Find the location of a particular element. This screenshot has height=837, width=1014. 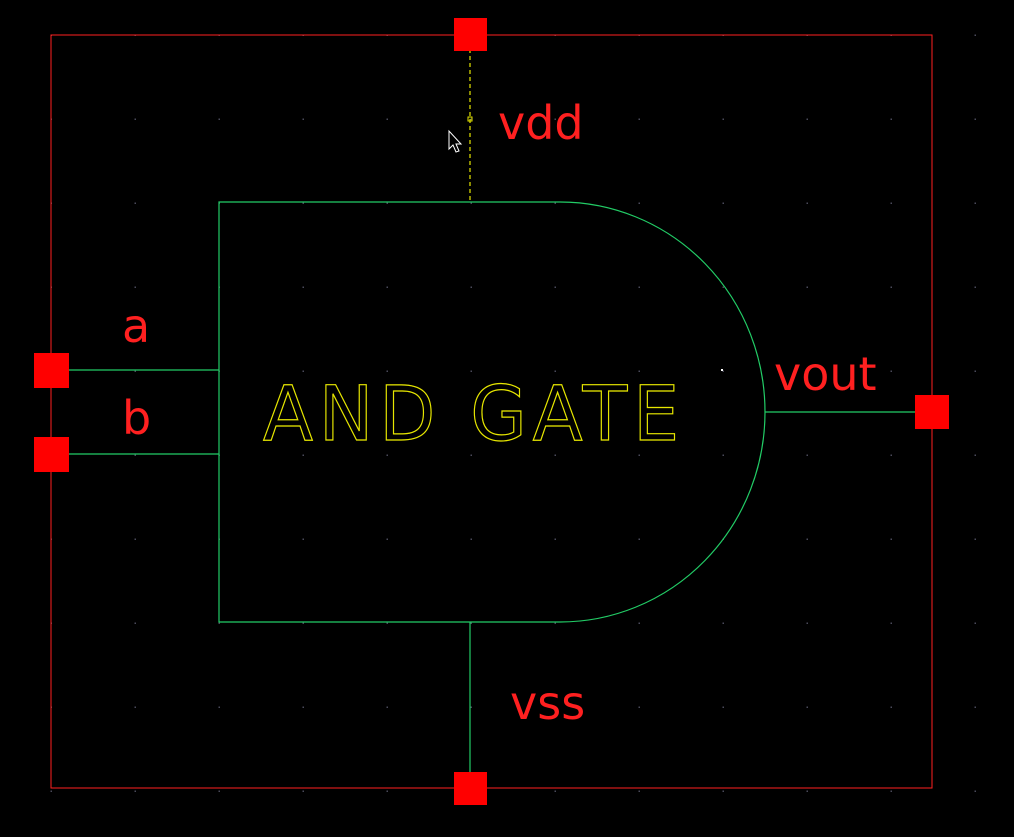

vdd-wire-handle is located at coordinates (470, 119).